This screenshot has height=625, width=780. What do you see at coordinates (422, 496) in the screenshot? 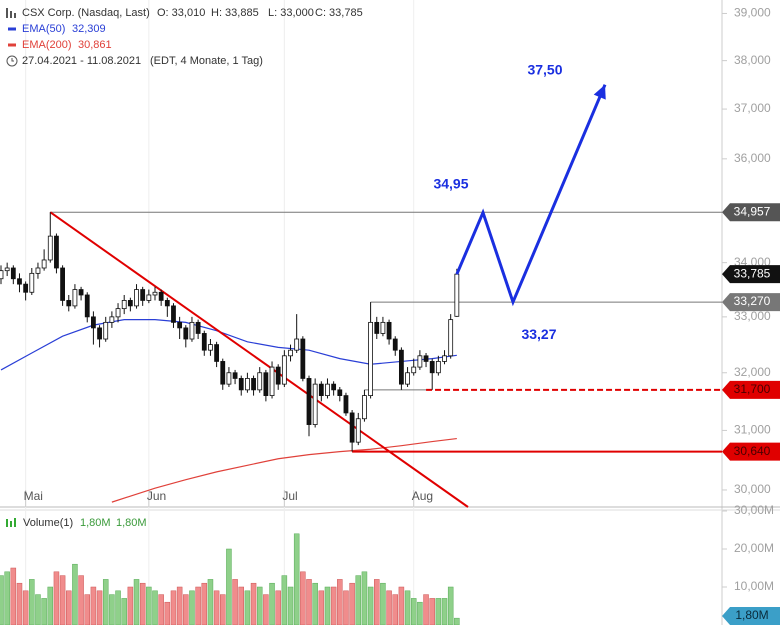
I see `x-tick-label: Aug` at bounding box center [422, 496].